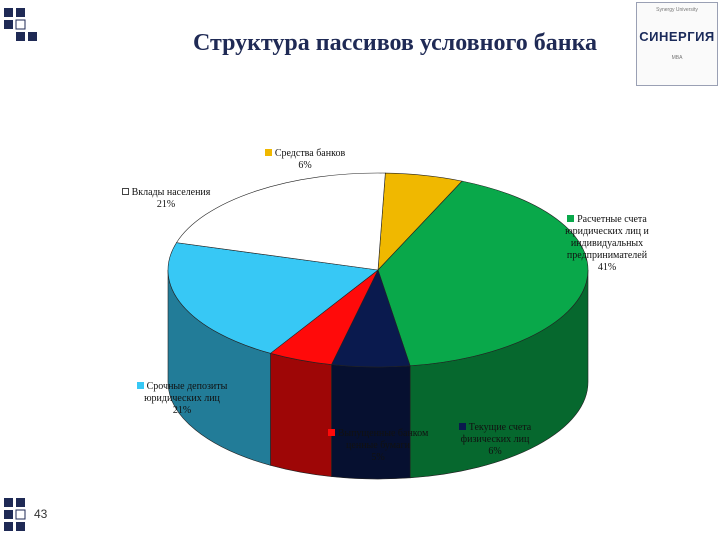 This screenshot has width=720, height=540. I want to click on label-household-deposits-value: 21%, so click(166, 204).